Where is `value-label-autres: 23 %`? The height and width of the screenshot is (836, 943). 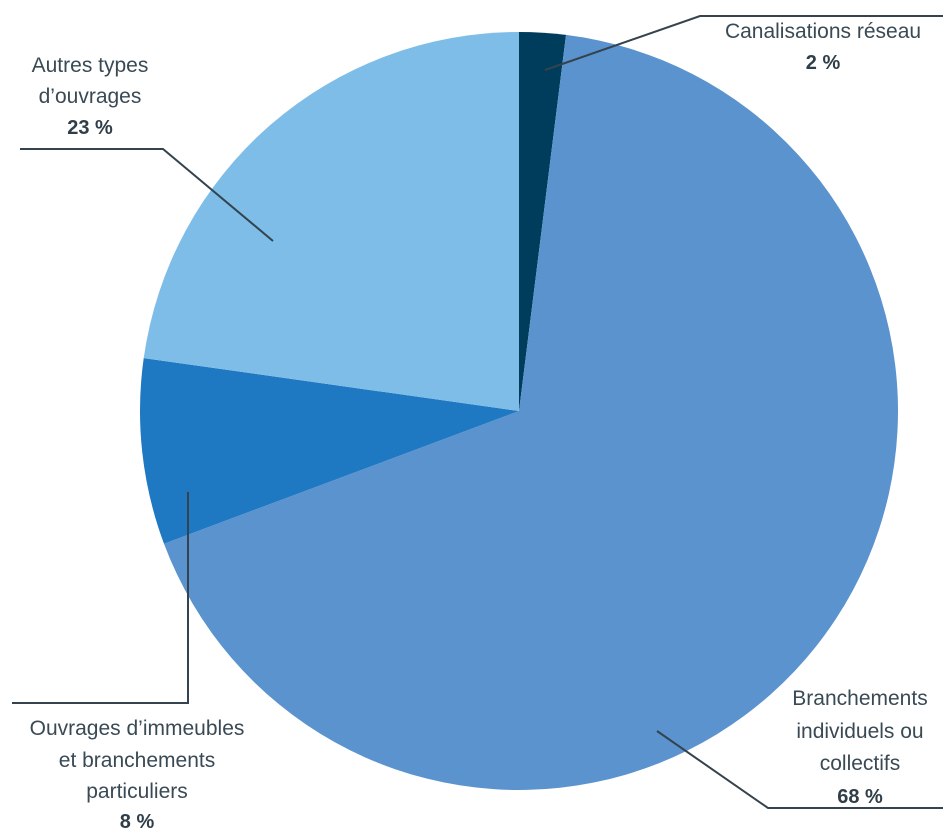 value-label-autres: 23 % is located at coordinates (90, 128).